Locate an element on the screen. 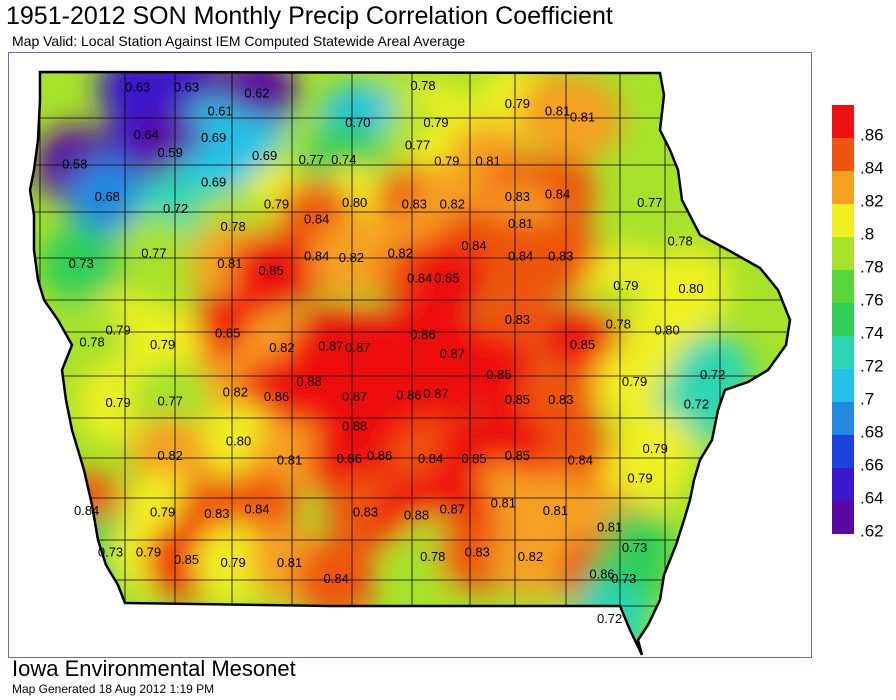  legend-tick-label: .78 is located at coordinates (872, 266).